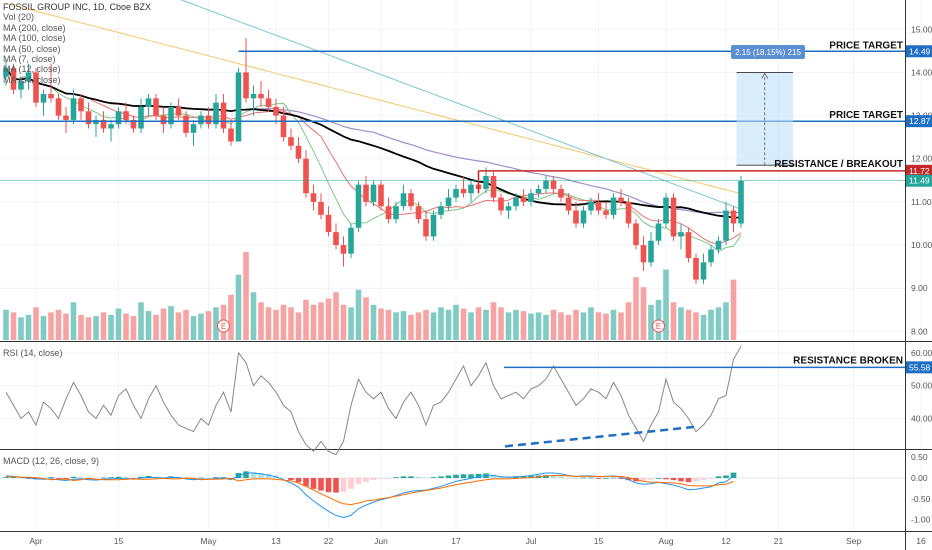  I want to click on price-tick-label: 11.00, so click(921, 202).